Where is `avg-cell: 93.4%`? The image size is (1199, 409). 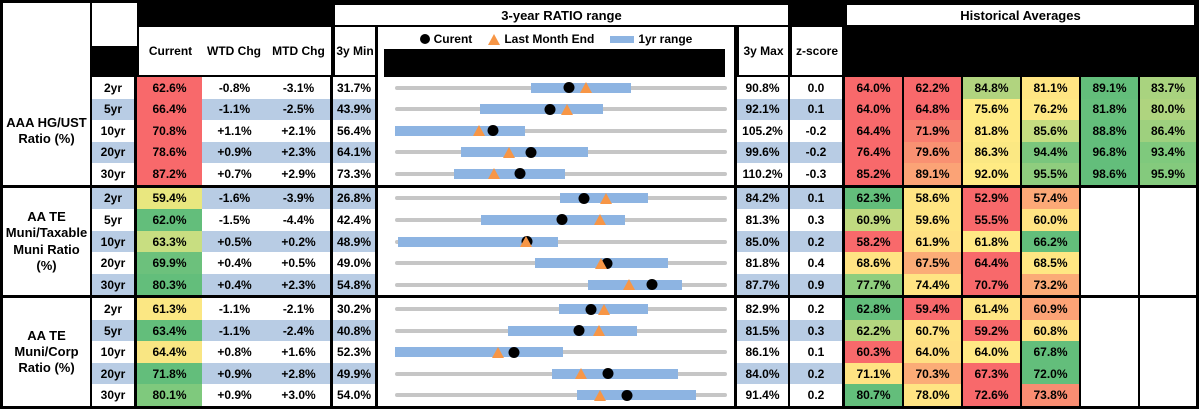
avg-cell: 93.4% is located at coordinates (1168, 152).